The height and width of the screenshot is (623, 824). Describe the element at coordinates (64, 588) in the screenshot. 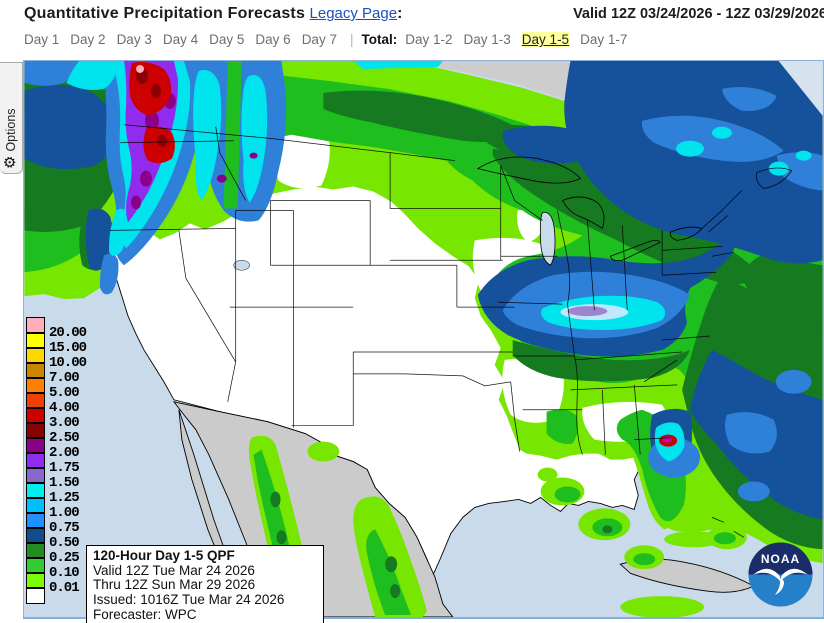

I see `legend-value: 0.01` at that location.